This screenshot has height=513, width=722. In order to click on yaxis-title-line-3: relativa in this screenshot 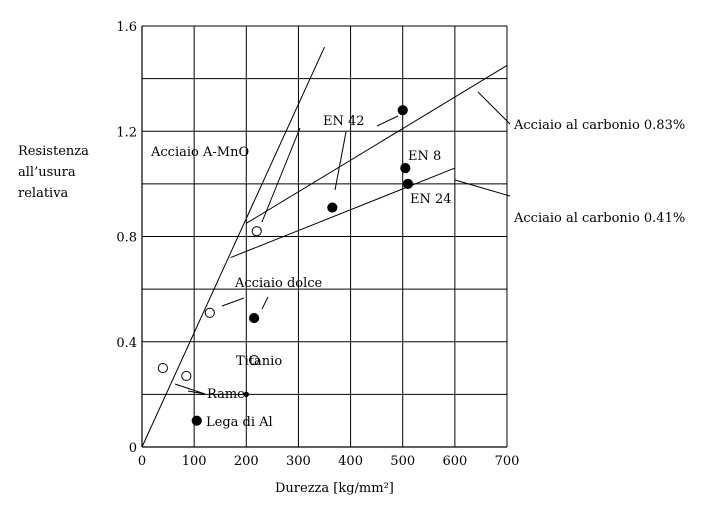, I will do `click(43, 193)`.